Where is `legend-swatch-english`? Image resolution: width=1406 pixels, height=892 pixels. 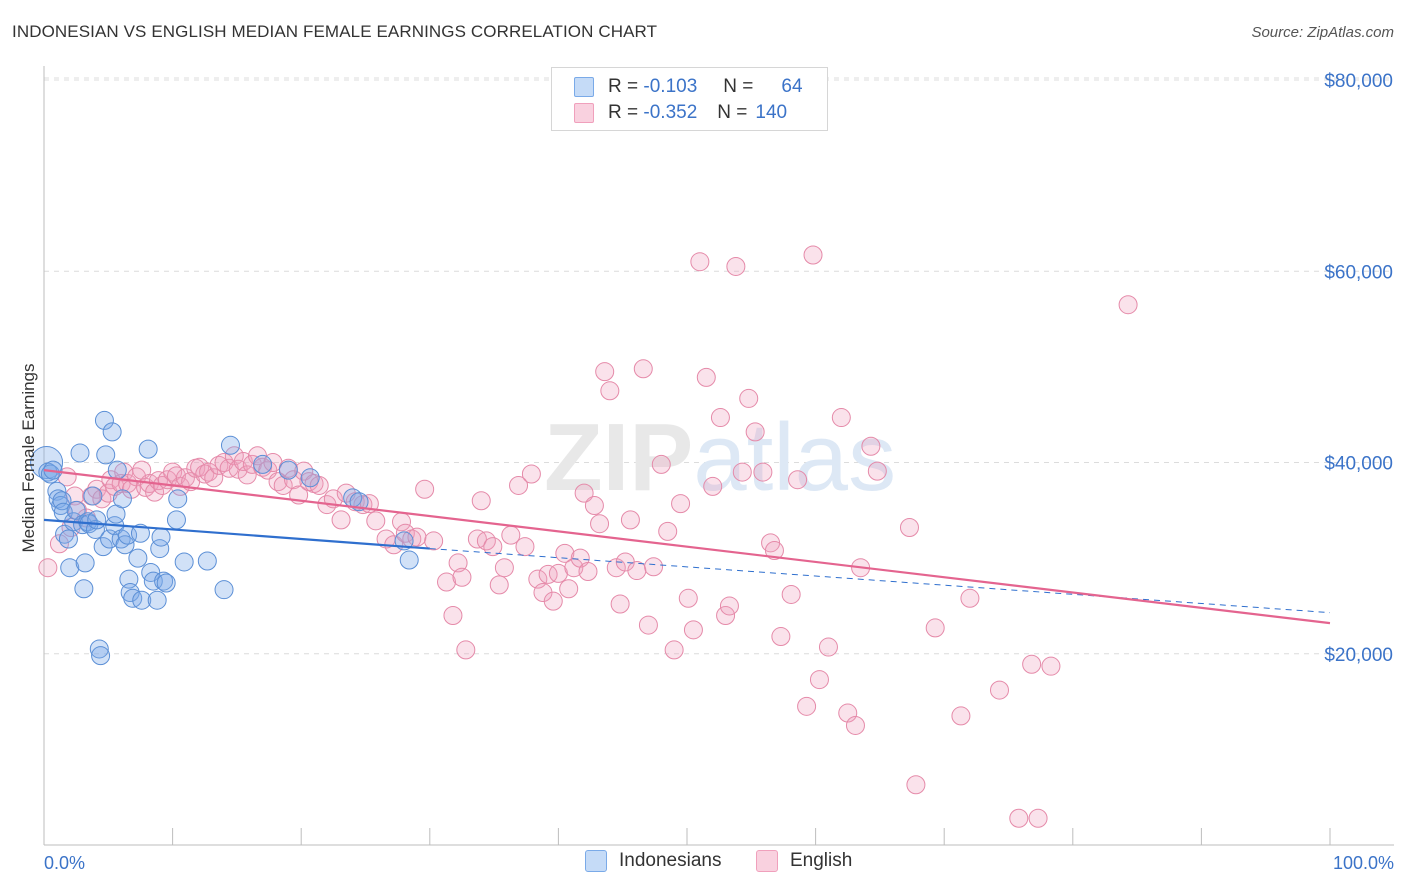
legend-swatch-english is located at coordinates (584, 113).